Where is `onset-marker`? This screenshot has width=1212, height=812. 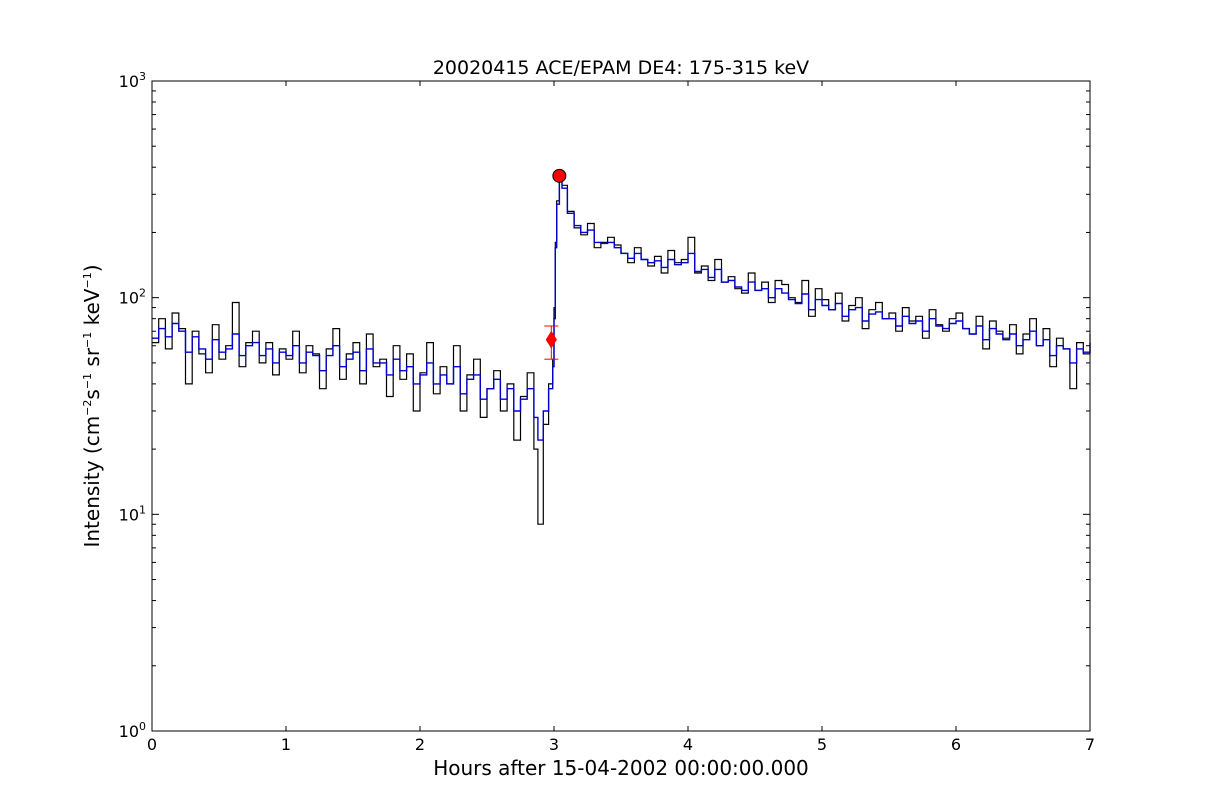
onset-marker is located at coordinates (551, 339).